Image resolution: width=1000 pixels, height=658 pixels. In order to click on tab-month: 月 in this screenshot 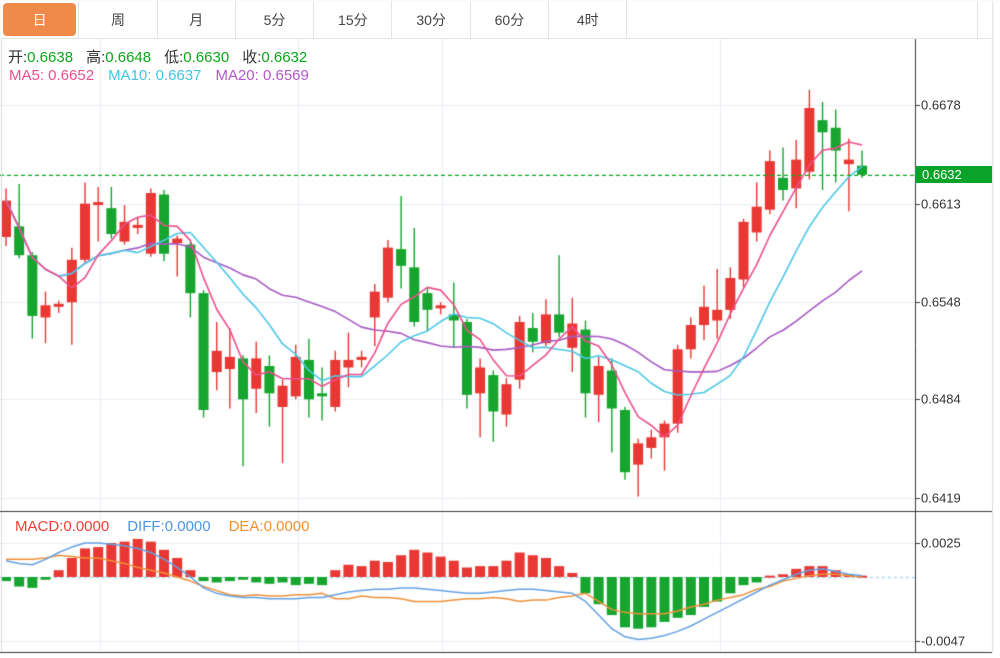, I will do `click(197, 19)`.